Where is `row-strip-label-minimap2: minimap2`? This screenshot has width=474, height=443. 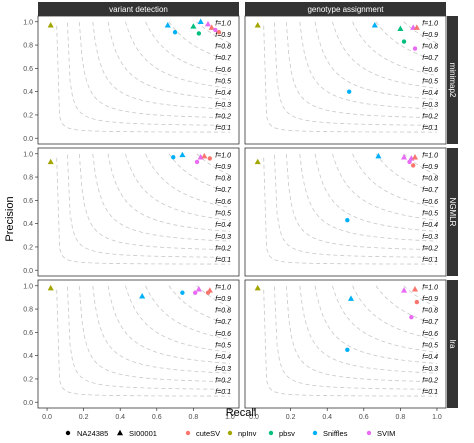
row-strip-label-minimap2: minimap2 is located at coordinates (452, 80).